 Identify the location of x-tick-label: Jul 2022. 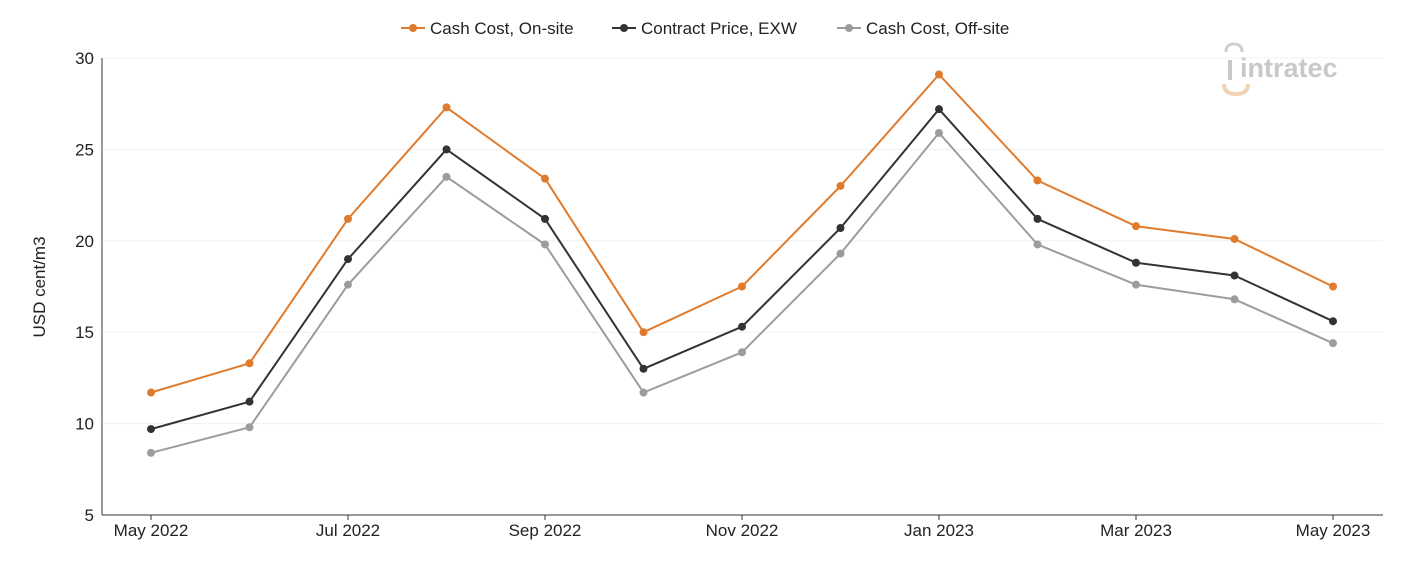
(348, 530).